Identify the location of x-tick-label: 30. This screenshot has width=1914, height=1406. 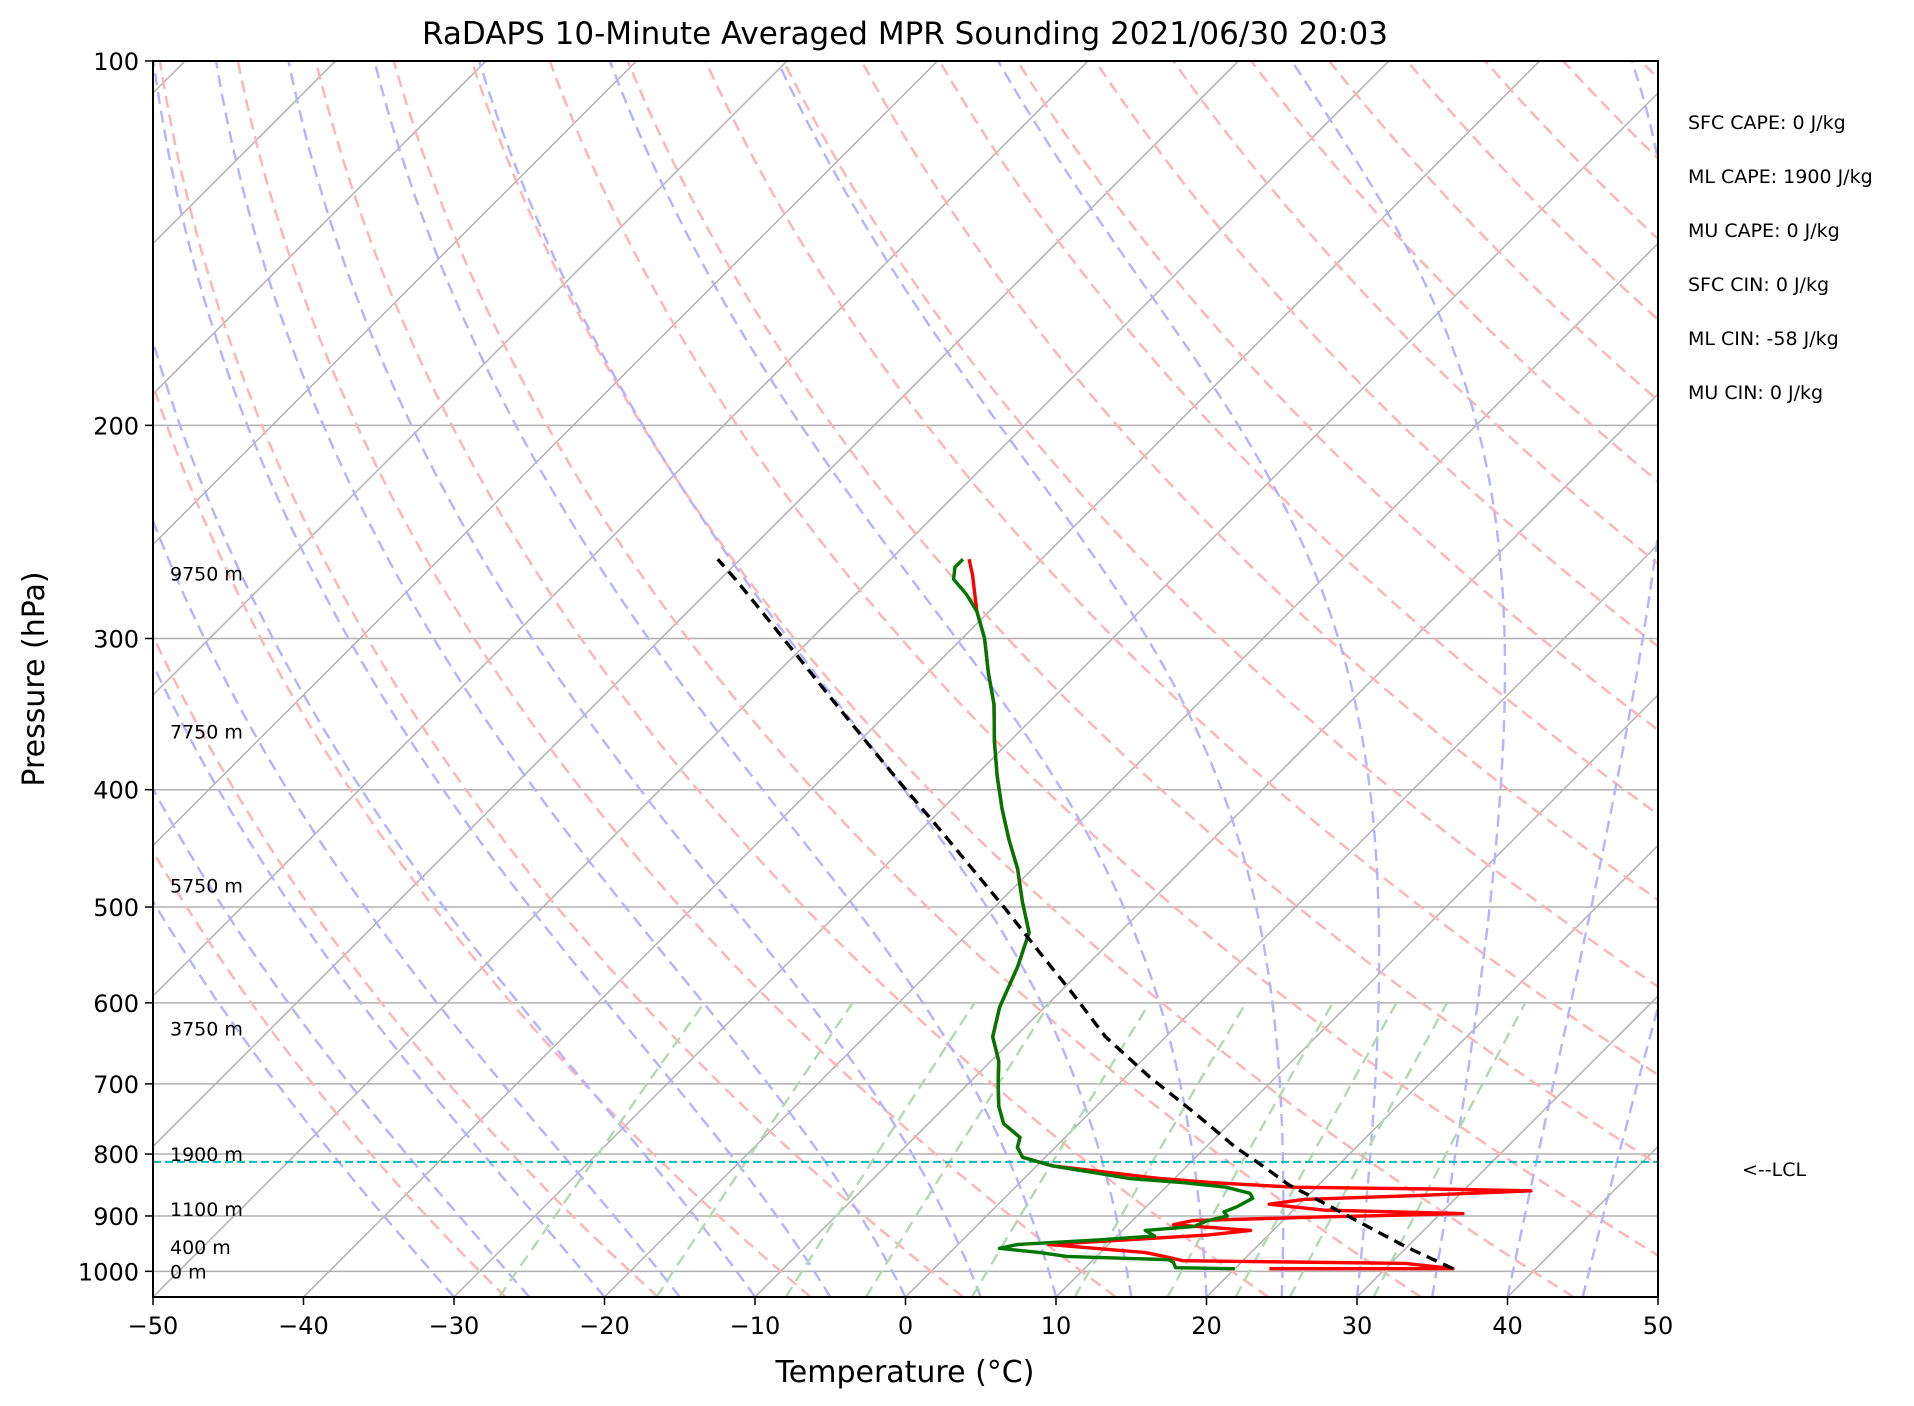
(1357, 1326).